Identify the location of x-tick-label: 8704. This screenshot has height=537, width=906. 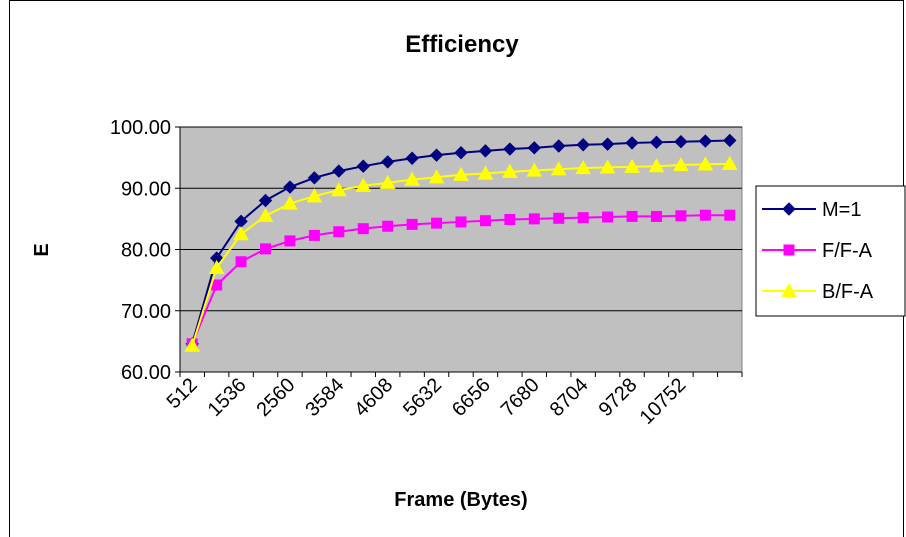
(569, 397).